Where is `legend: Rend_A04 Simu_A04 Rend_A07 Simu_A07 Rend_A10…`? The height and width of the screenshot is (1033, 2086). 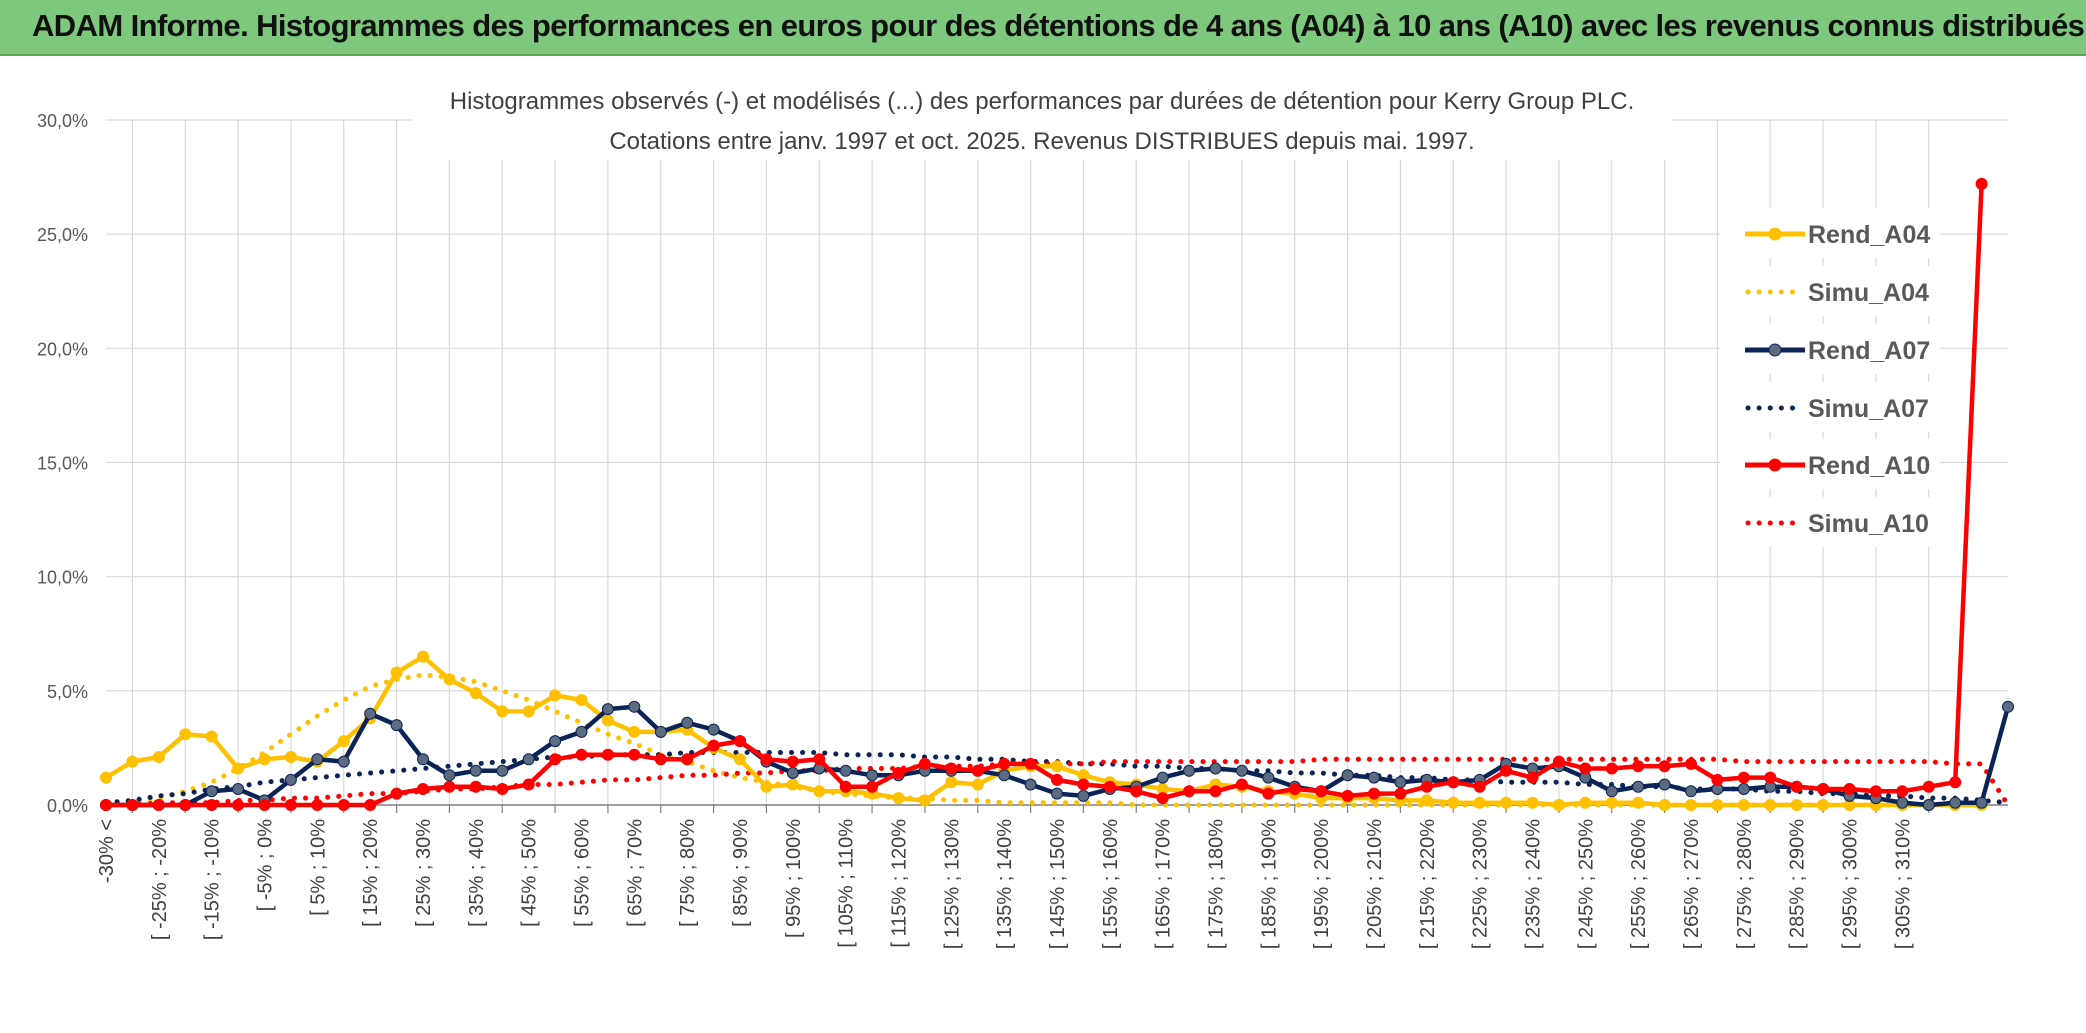 legend: Rend_A04 Simu_A04 Rend_A07 Simu_A07 Rend_A10… is located at coordinates (1830, 377).